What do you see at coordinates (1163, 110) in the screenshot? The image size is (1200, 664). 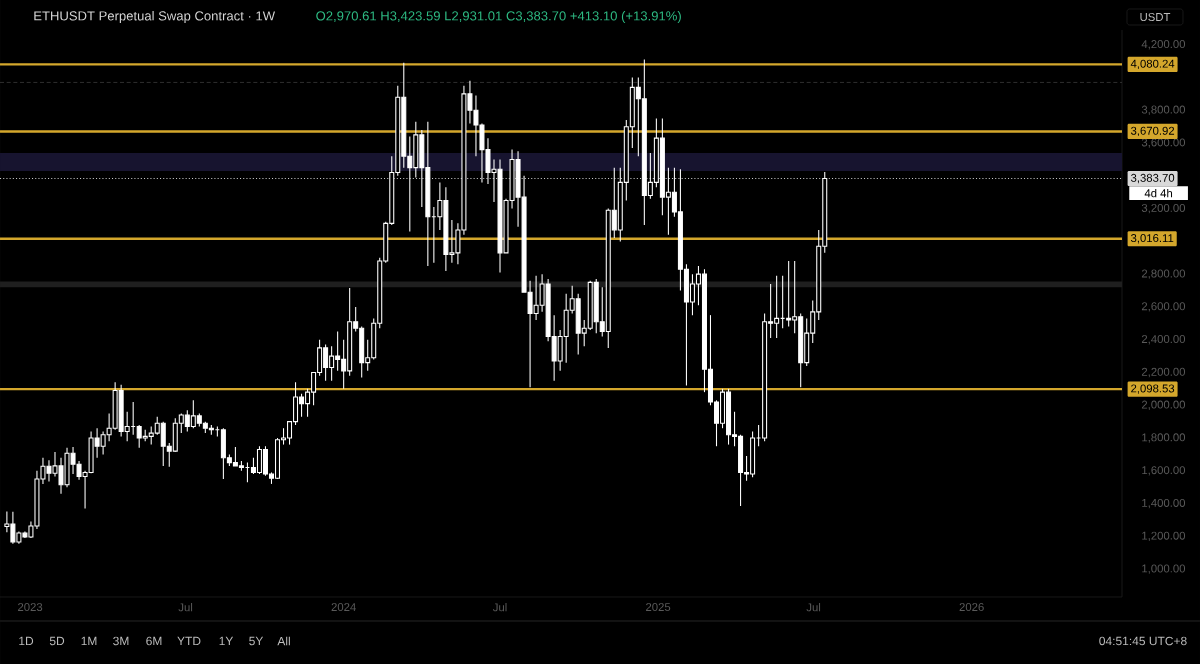 I see `y-tick-label: 3,800.00` at bounding box center [1163, 110].